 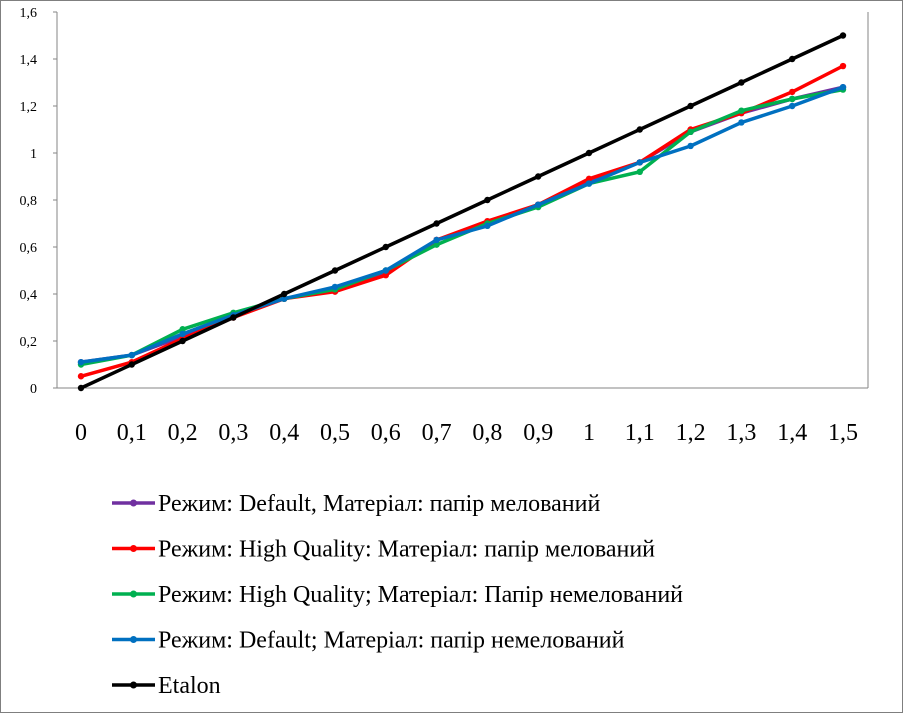 I want to click on y-tick-label: 1,4, so click(x=29, y=60).